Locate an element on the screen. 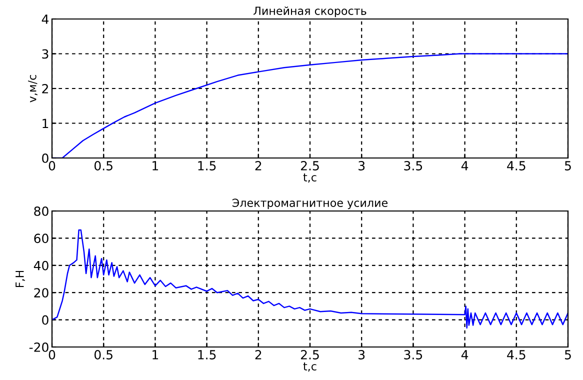 Image resolution: width=583 pixels, height=380 pixels. y-tick-label: 1 is located at coordinates (45, 123).